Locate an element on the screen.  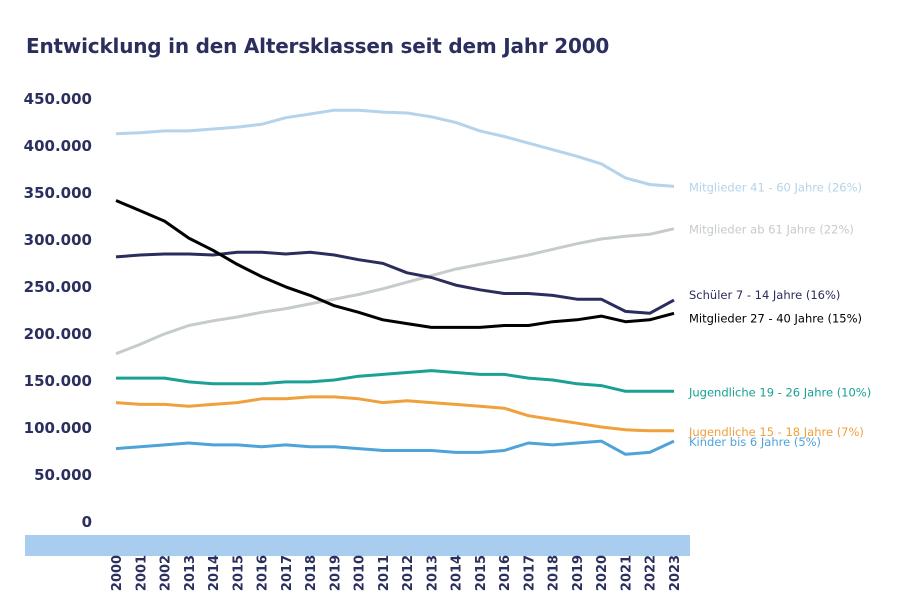
series-label: Jugendliche 19 - 26 Jahre (10%) is located at coordinates (779, 392).